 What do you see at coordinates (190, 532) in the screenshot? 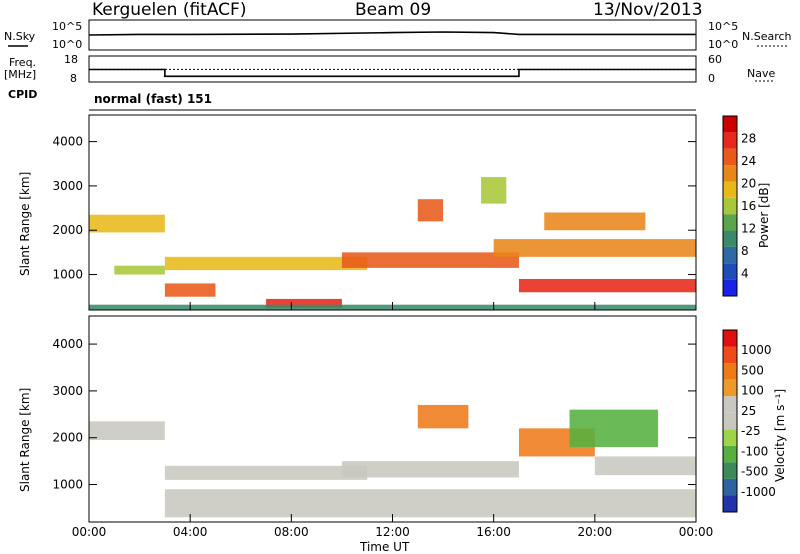
I see `x-tick-label: 04:00` at bounding box center [190, 532].